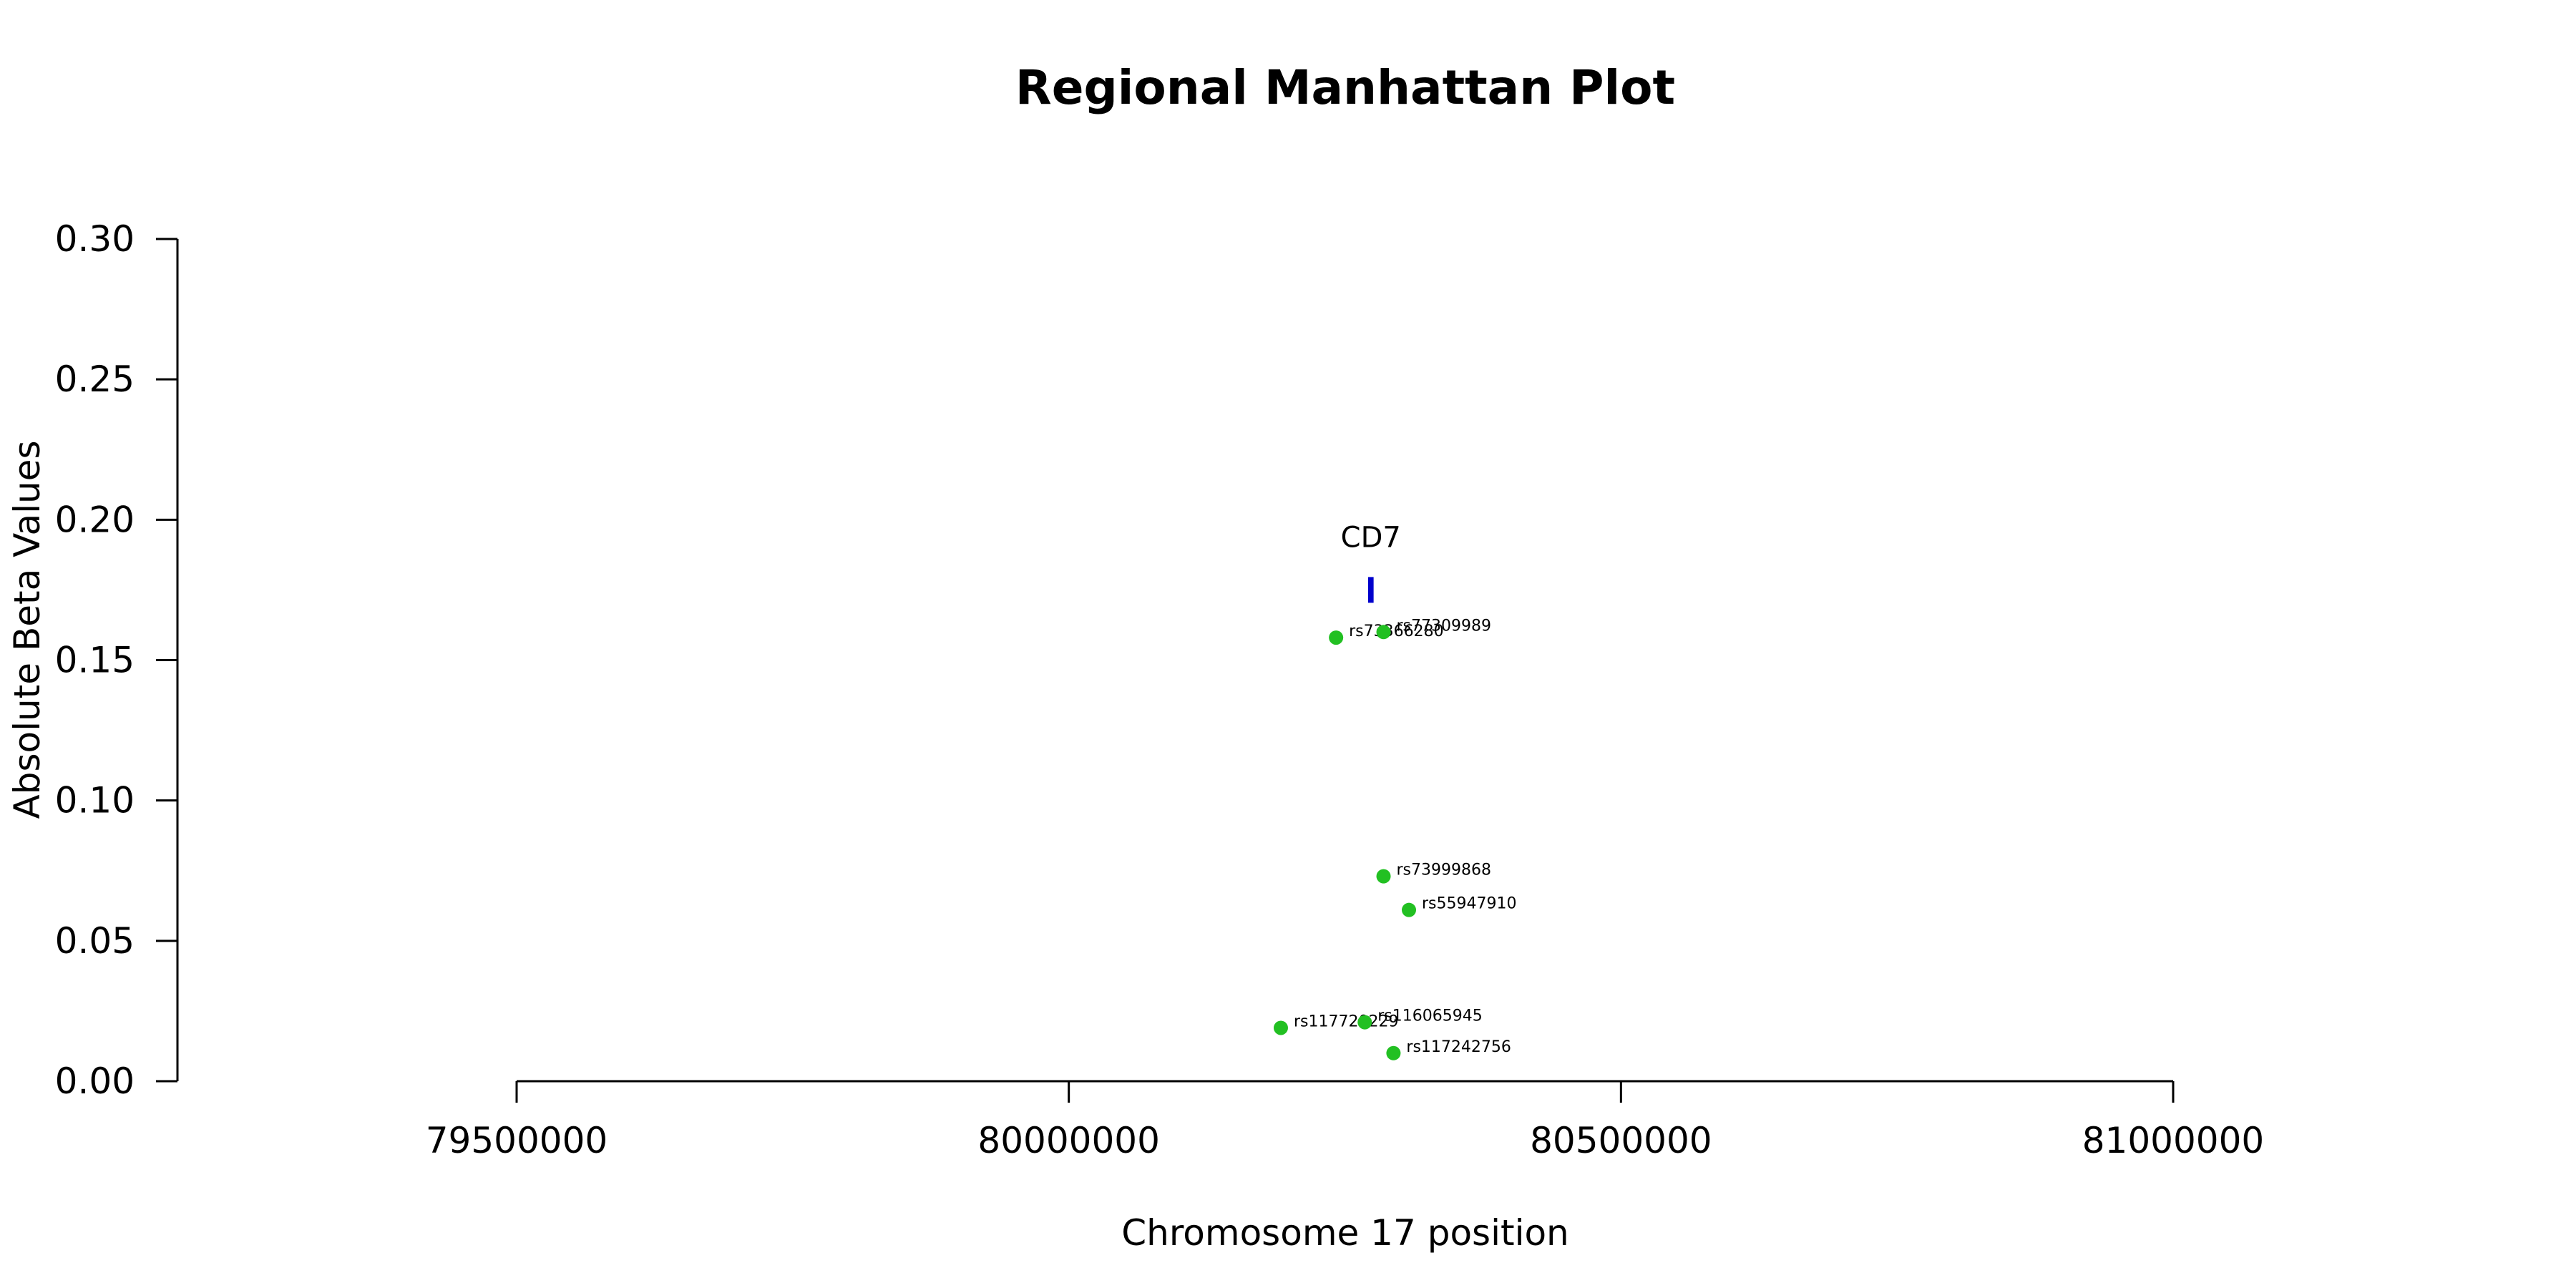  Describe the element at coordinates (27, 630) in the screenshot. I see `y-axis-label: Absolute Beta Values` at that location.